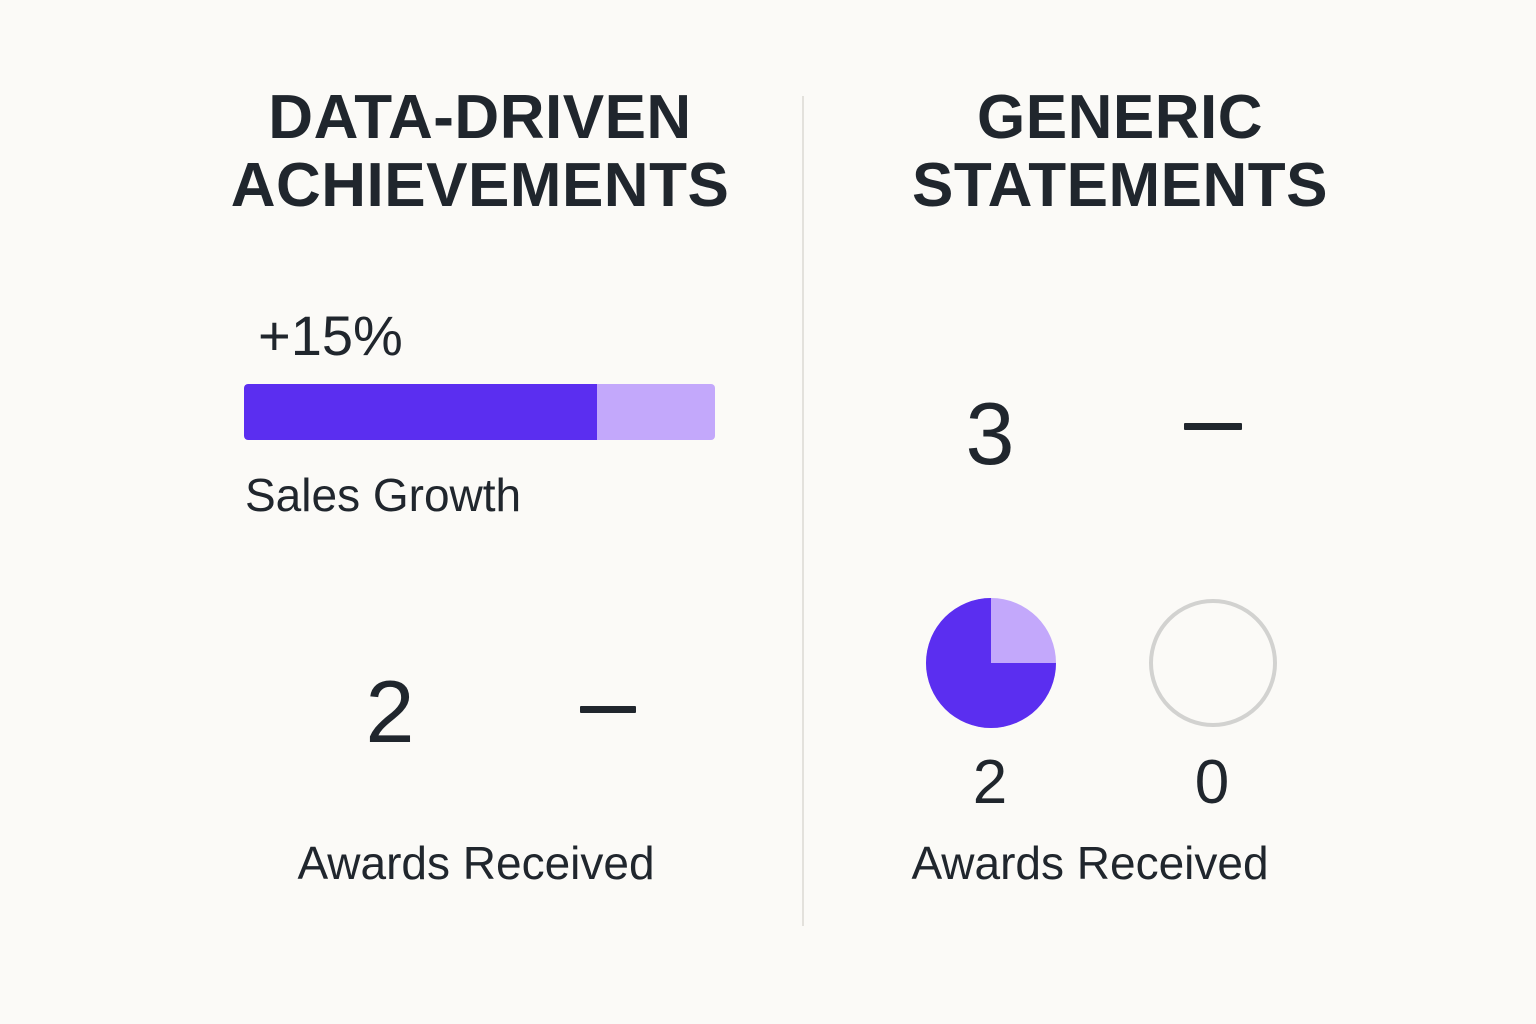 The width and height of the screenshot is (1536, 1024). Describe the element at coordinates (421, 412) in the screenshot. I see `growth-bar-fill` at that location.